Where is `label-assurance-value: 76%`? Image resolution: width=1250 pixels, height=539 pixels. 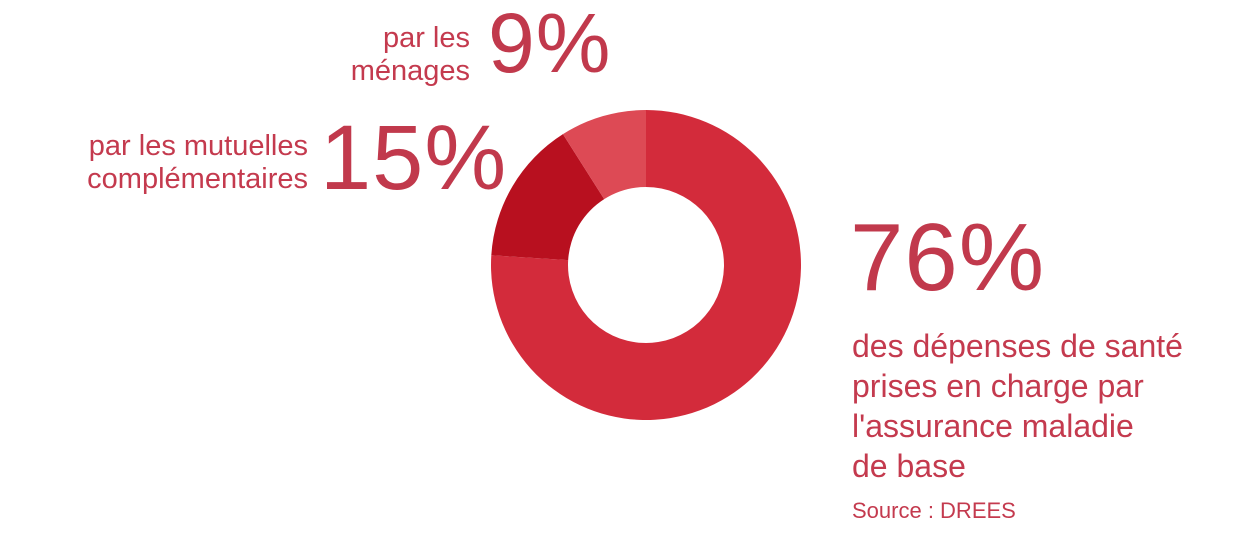 label-assurance-value: 76% is located at coordinates (948, 257).